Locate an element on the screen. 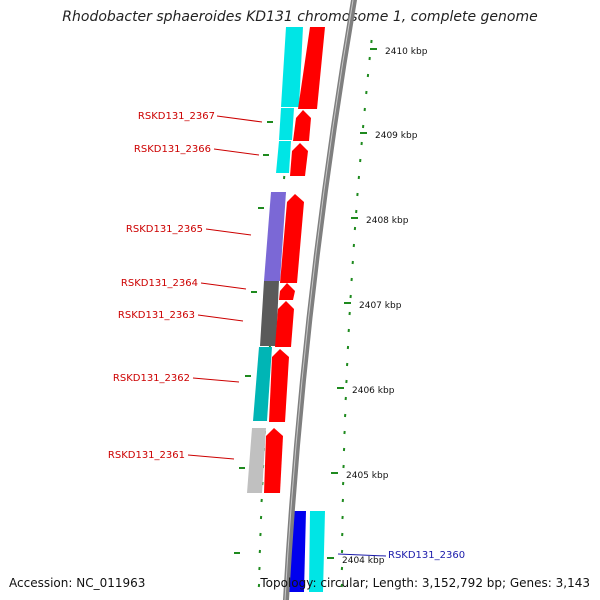 The height and width of the screenshot is (600, 600). gene-label-2367: RSKD131_2367 is located at coordinates (176, 116).